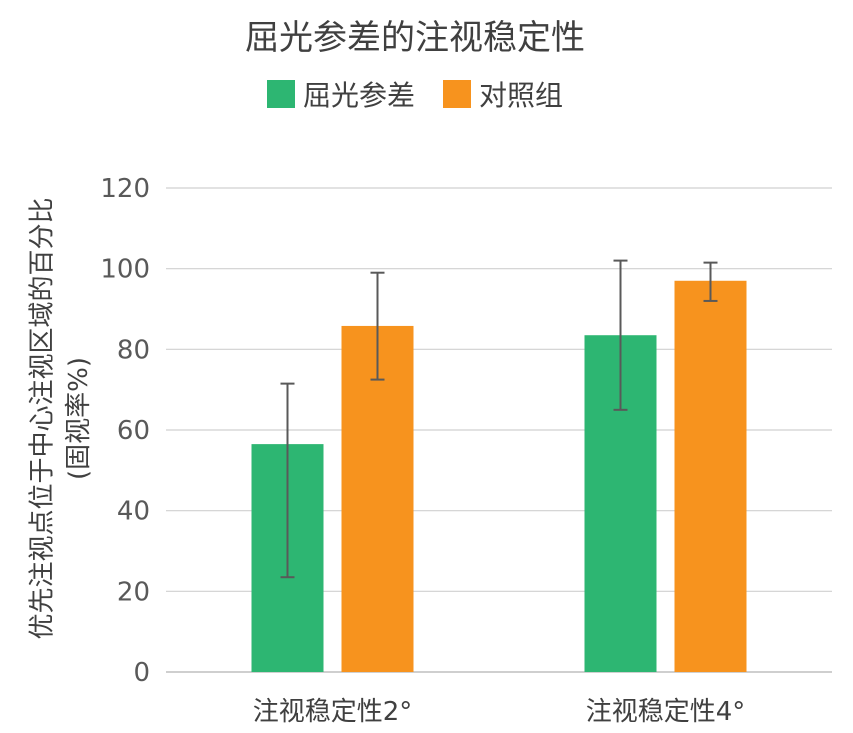 Image resolution: width=853 pixels, height=733 pixels. I want to click on y-tick-label: 40, so click(133, 512).